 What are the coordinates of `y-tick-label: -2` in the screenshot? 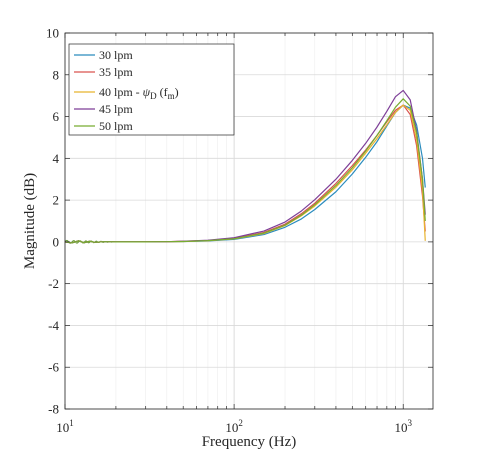 It's located at (53, 283).